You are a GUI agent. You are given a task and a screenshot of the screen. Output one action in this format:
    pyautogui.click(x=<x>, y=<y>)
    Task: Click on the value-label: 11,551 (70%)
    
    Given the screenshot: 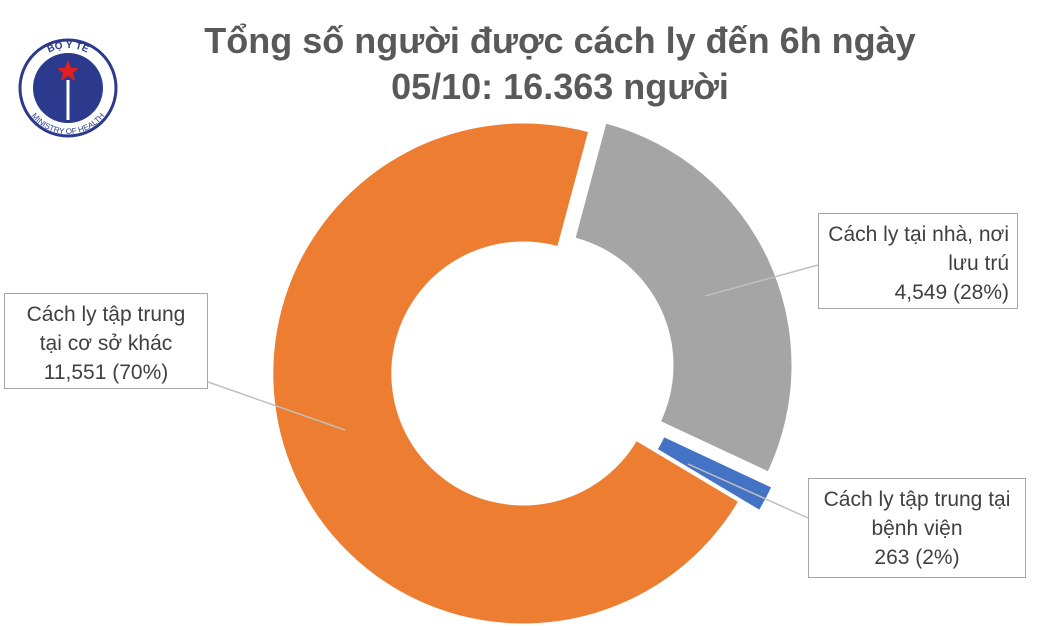 What is the action you would take?
    pyautogui.click(x=106, y=372)
    